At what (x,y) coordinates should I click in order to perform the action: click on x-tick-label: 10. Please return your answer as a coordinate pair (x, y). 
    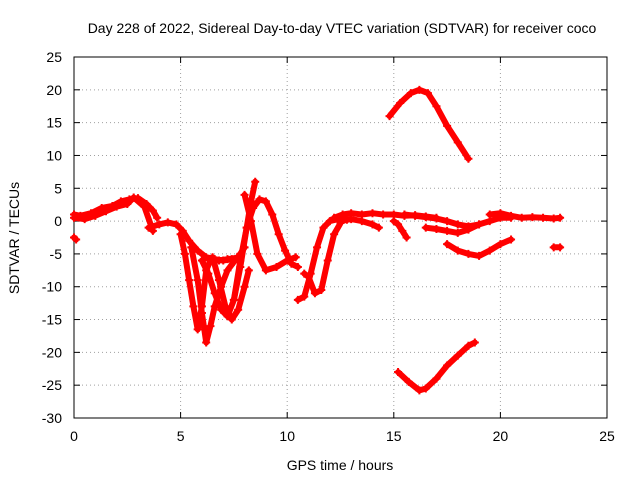
    Looking at the image, I should click on (287, 436).